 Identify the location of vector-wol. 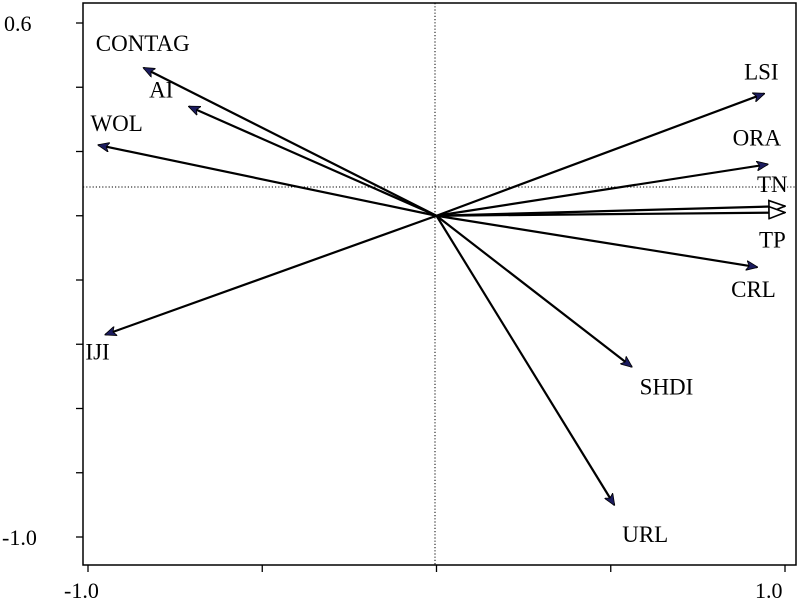
(267, 181).